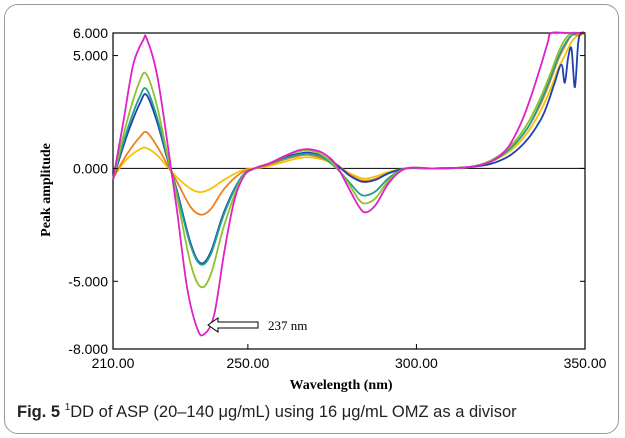 The height and width of the screenshot is (438, 625). I want to click on y-tick-label: 6.000, so click(90, 33).